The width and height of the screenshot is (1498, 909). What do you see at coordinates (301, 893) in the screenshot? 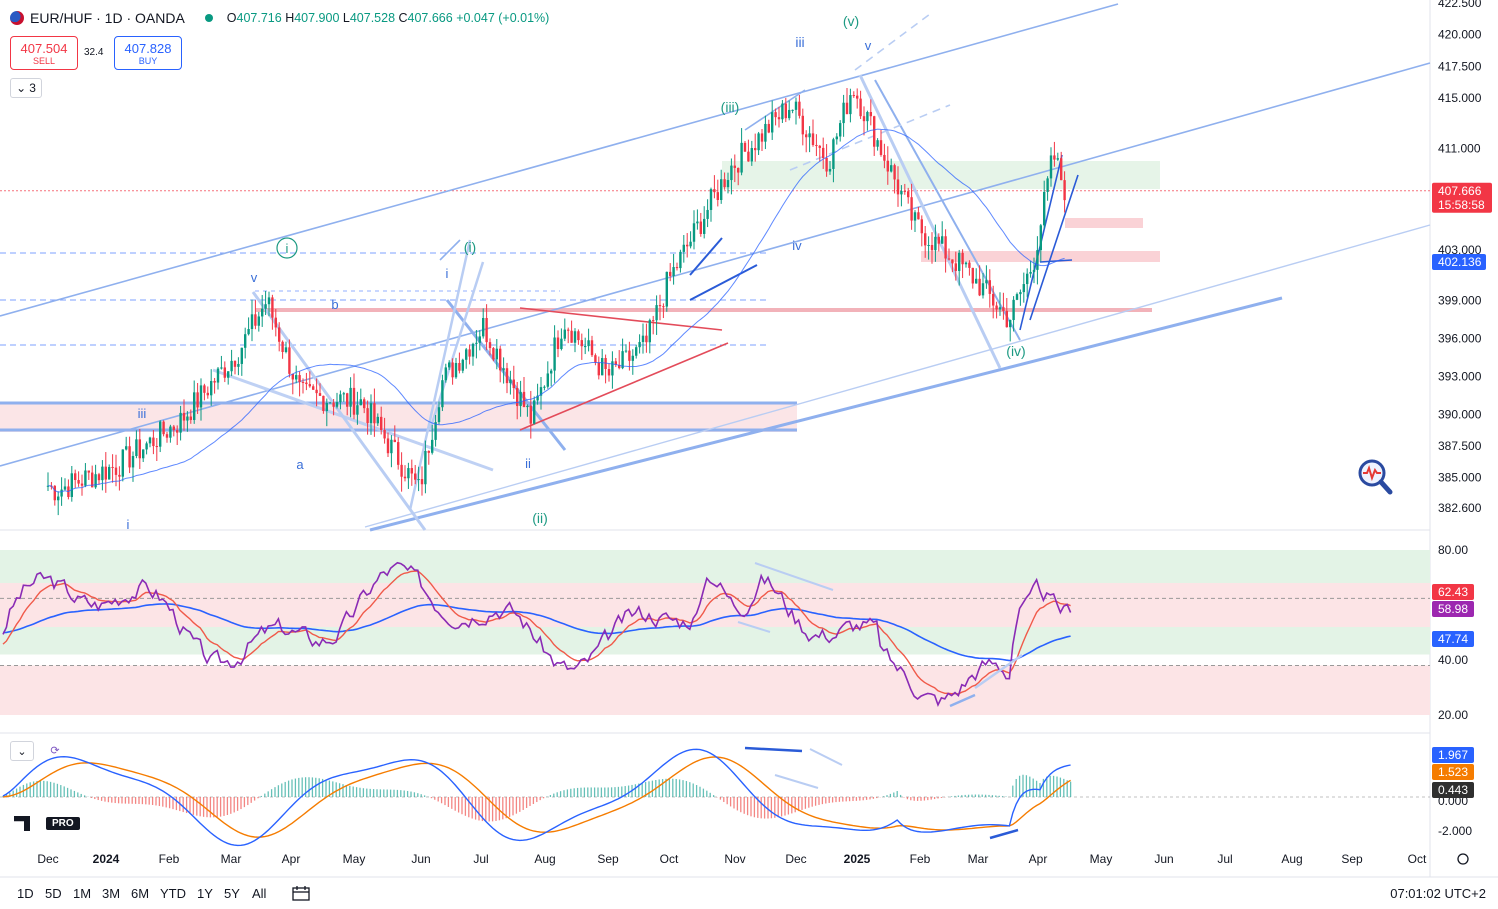
I see `calendar-icon` at bounding box center [301, 893].